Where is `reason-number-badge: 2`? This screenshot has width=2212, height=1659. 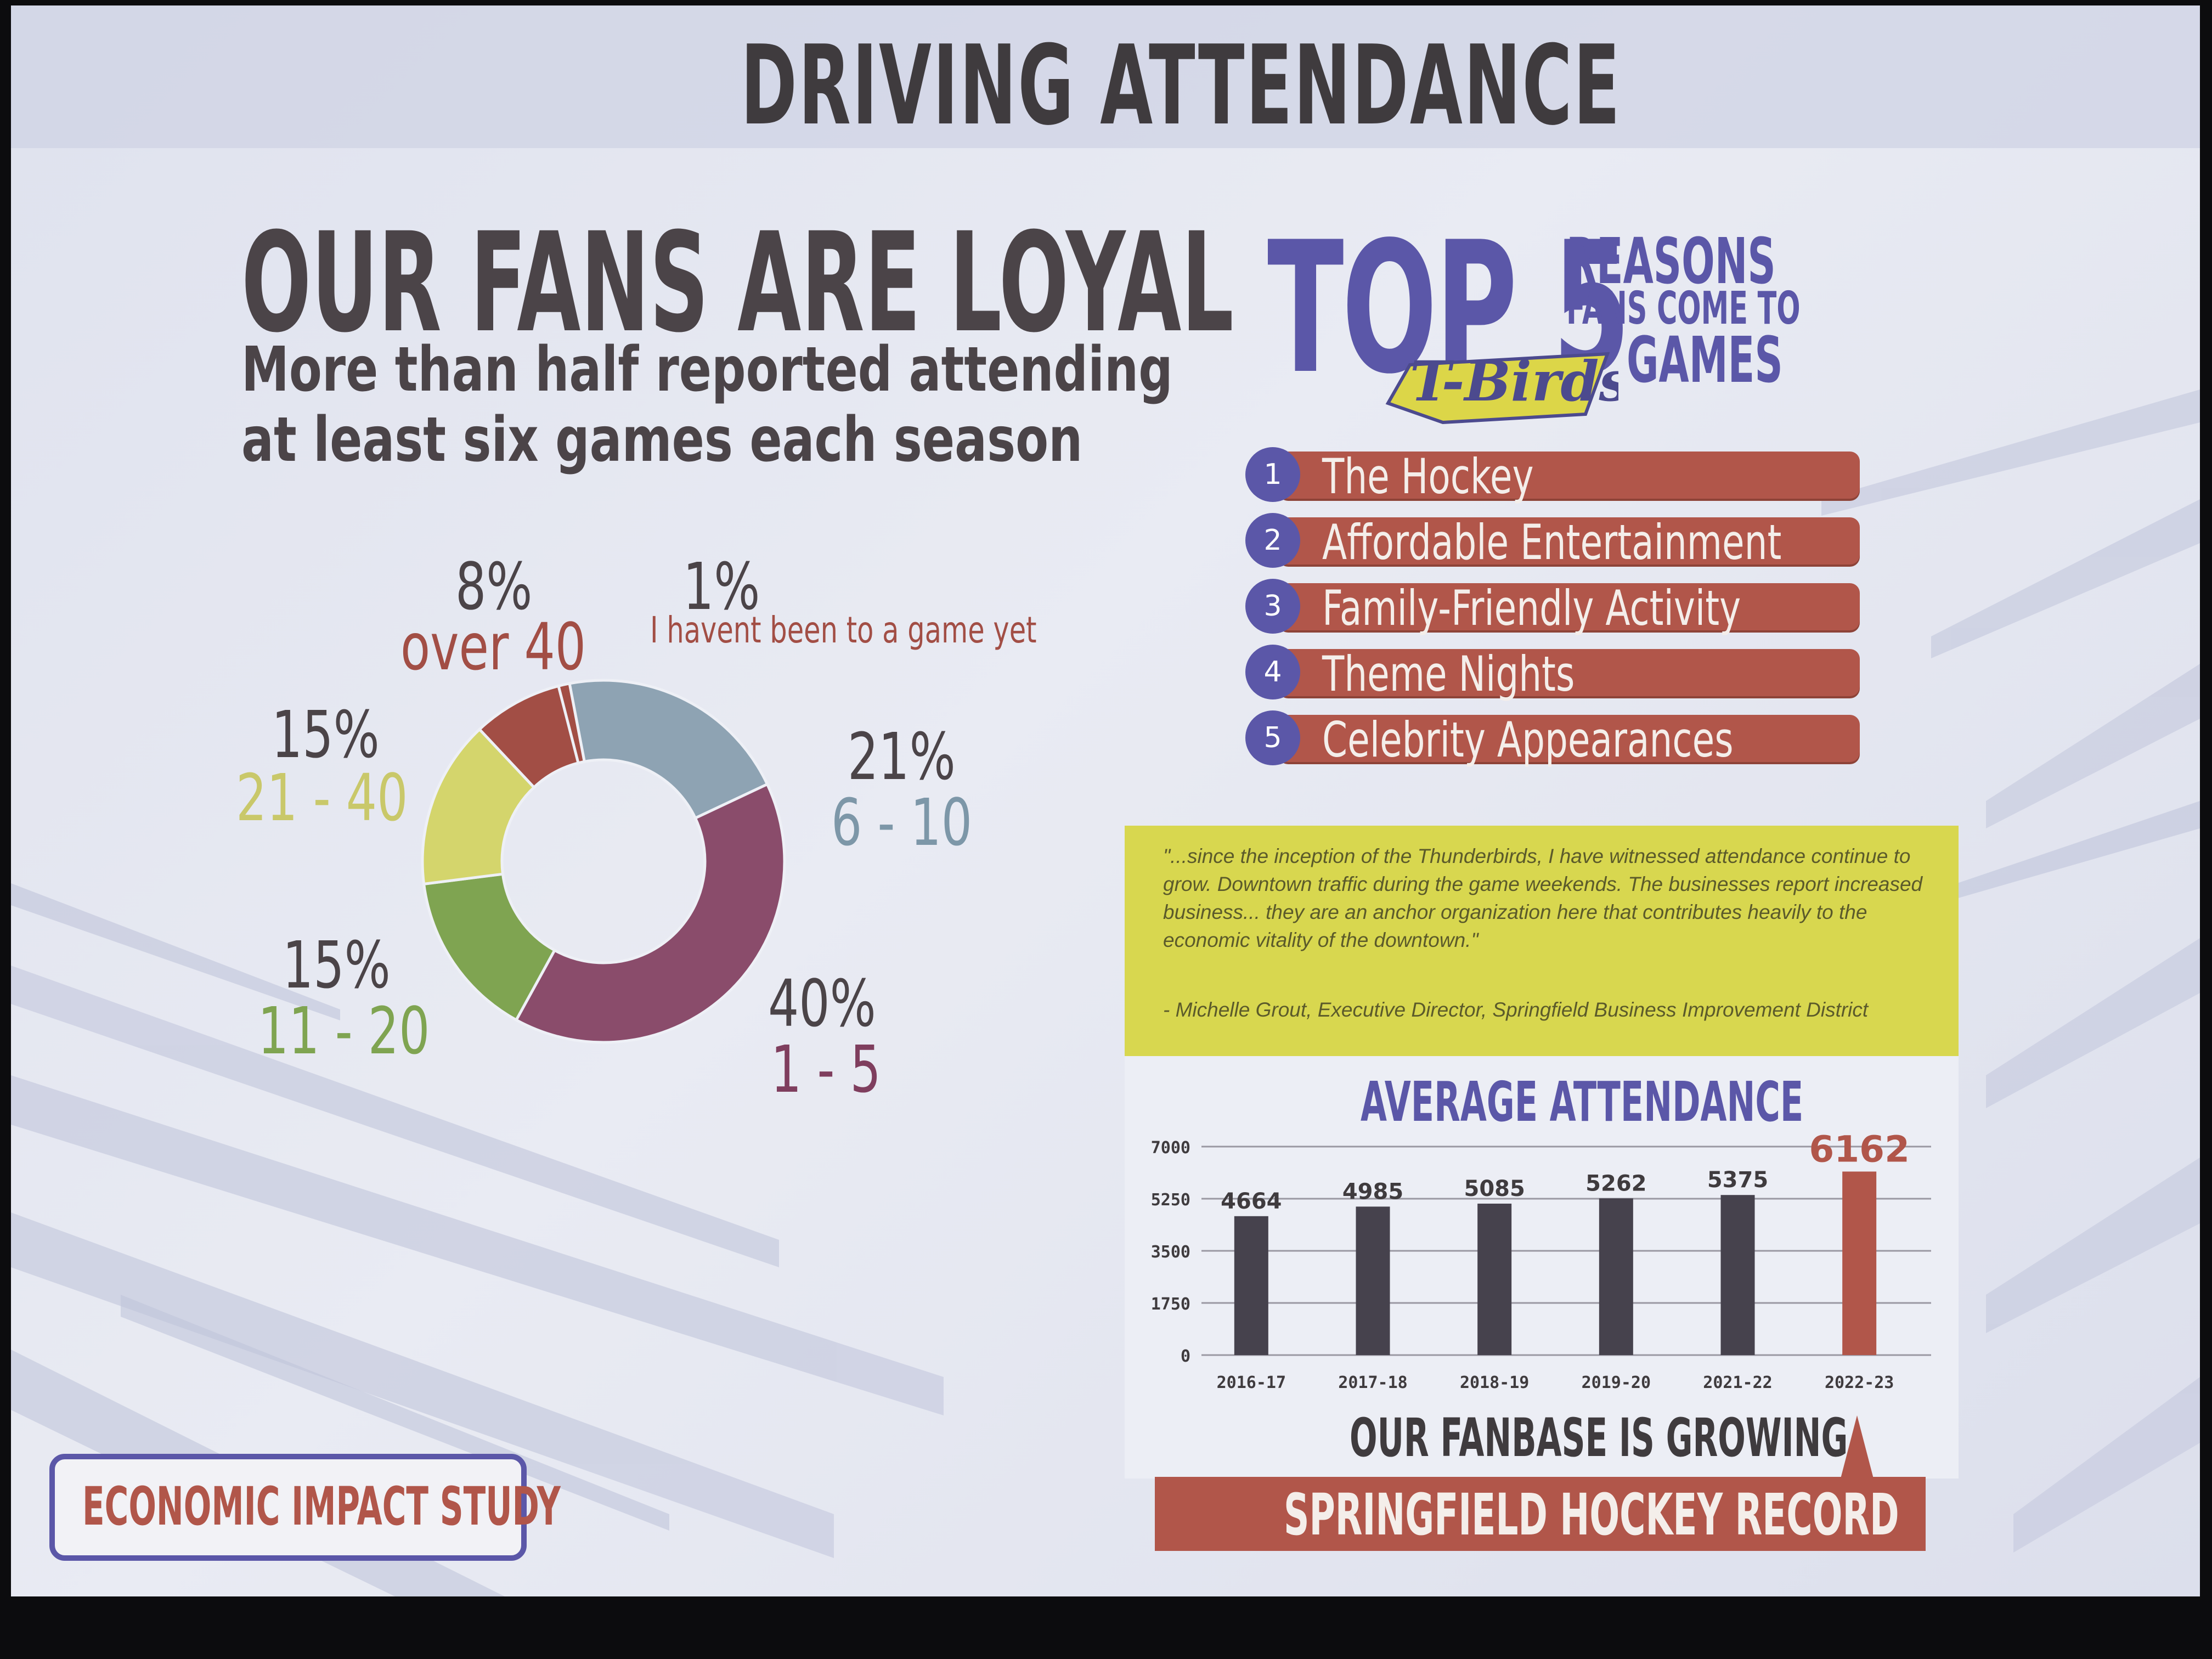 reason-number-badge: 2 is located at coordinates (1273, 540).